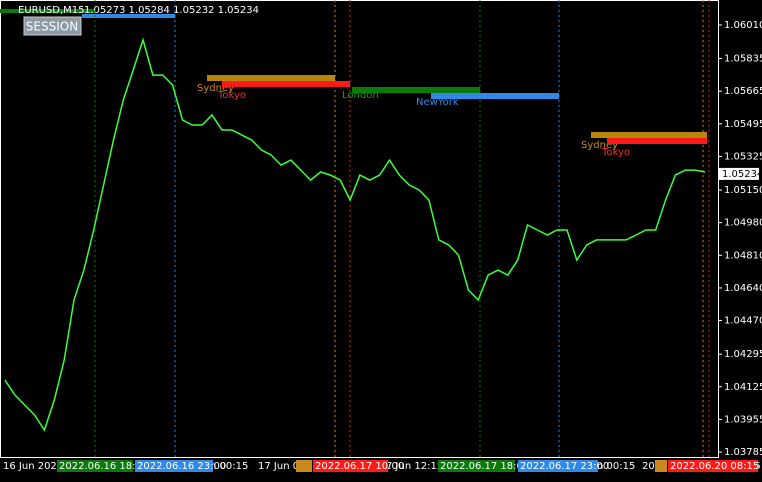 The width and height of the screenshot is (762, 482). What do you see at coordinates (743, 321) in the screenshot?
I see `y-tick-label: 1.04470` at bounding box center [743, 321].